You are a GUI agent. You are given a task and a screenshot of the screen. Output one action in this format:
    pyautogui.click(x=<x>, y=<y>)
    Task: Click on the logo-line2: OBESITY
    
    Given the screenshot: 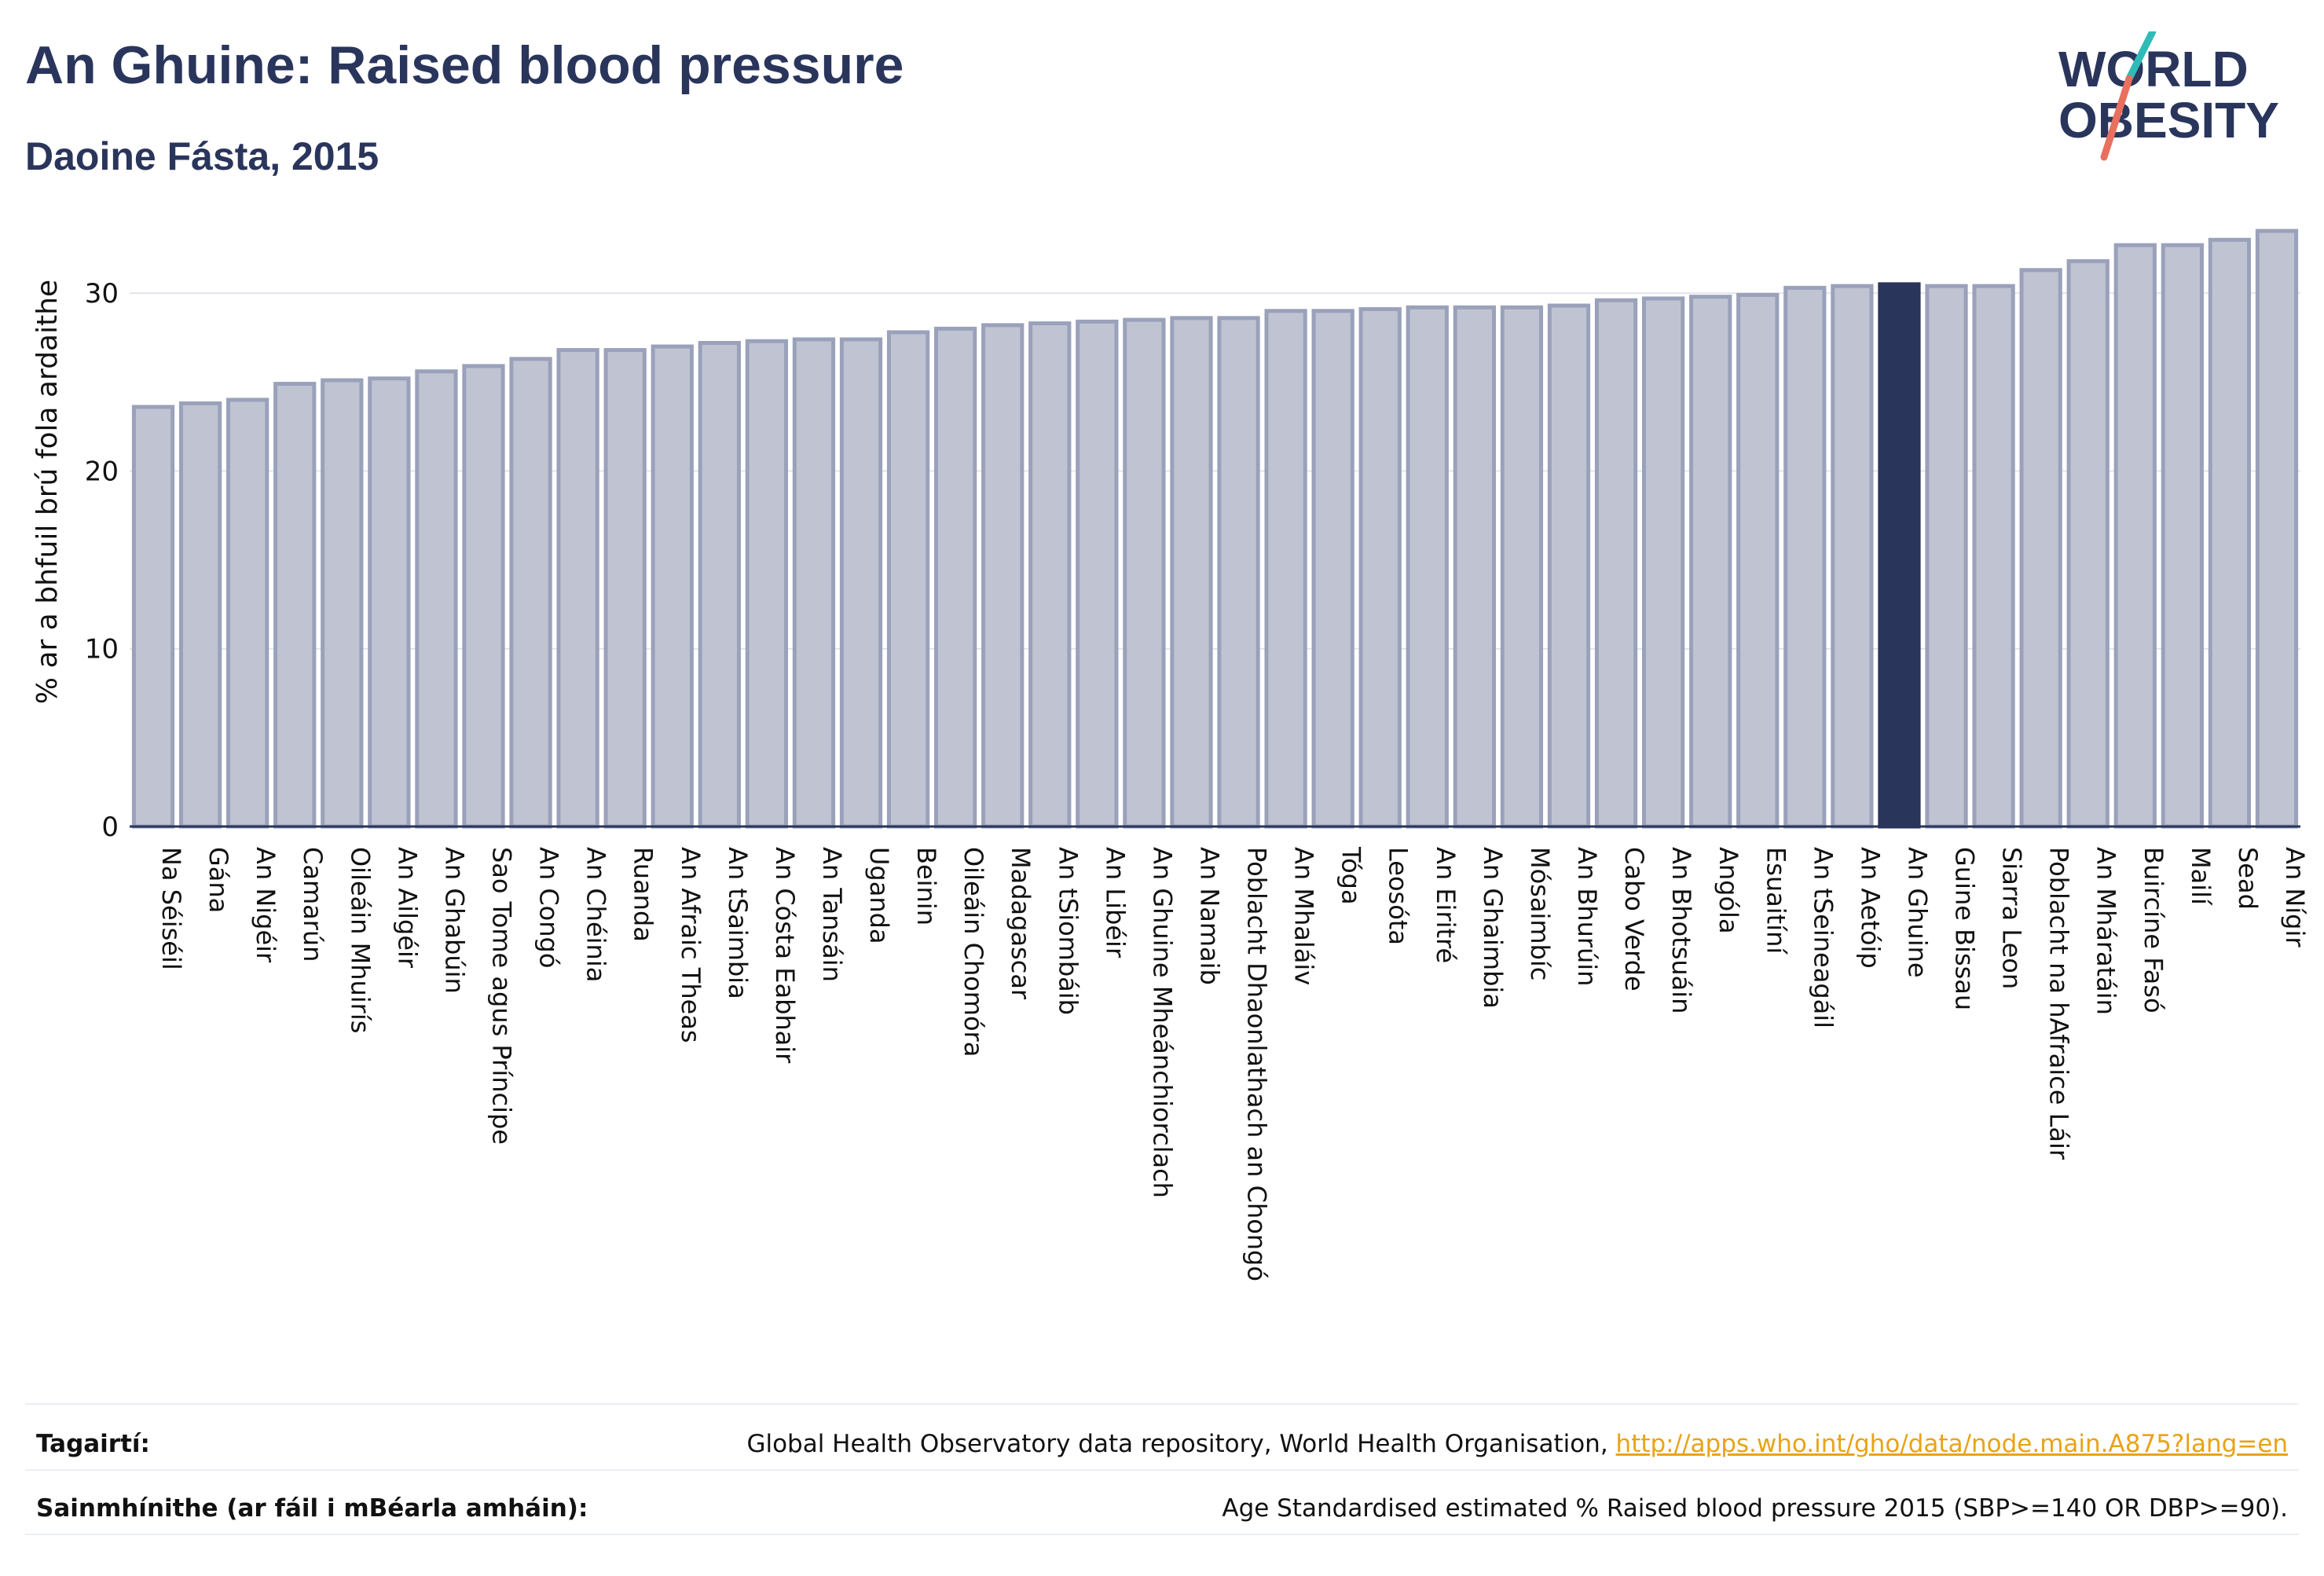 What is the action you would take?
    pyautogui.click(x=2168, y=120)
    